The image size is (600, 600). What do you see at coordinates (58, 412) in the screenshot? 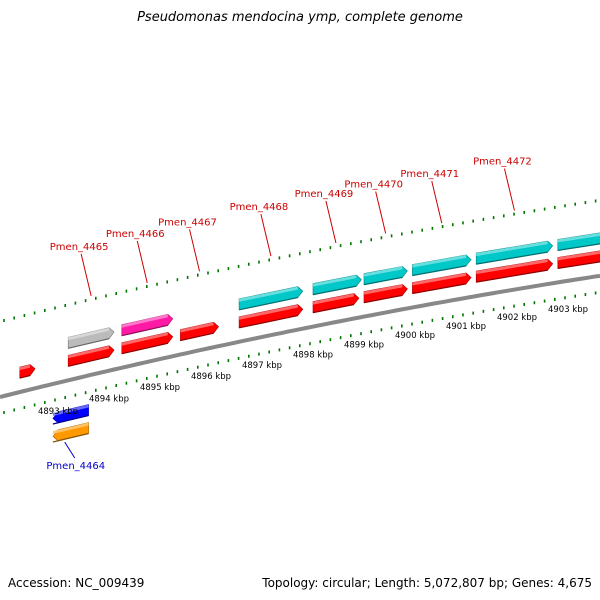
I see `scale-label: 4893 kbp` at bounding box center [58, 412].